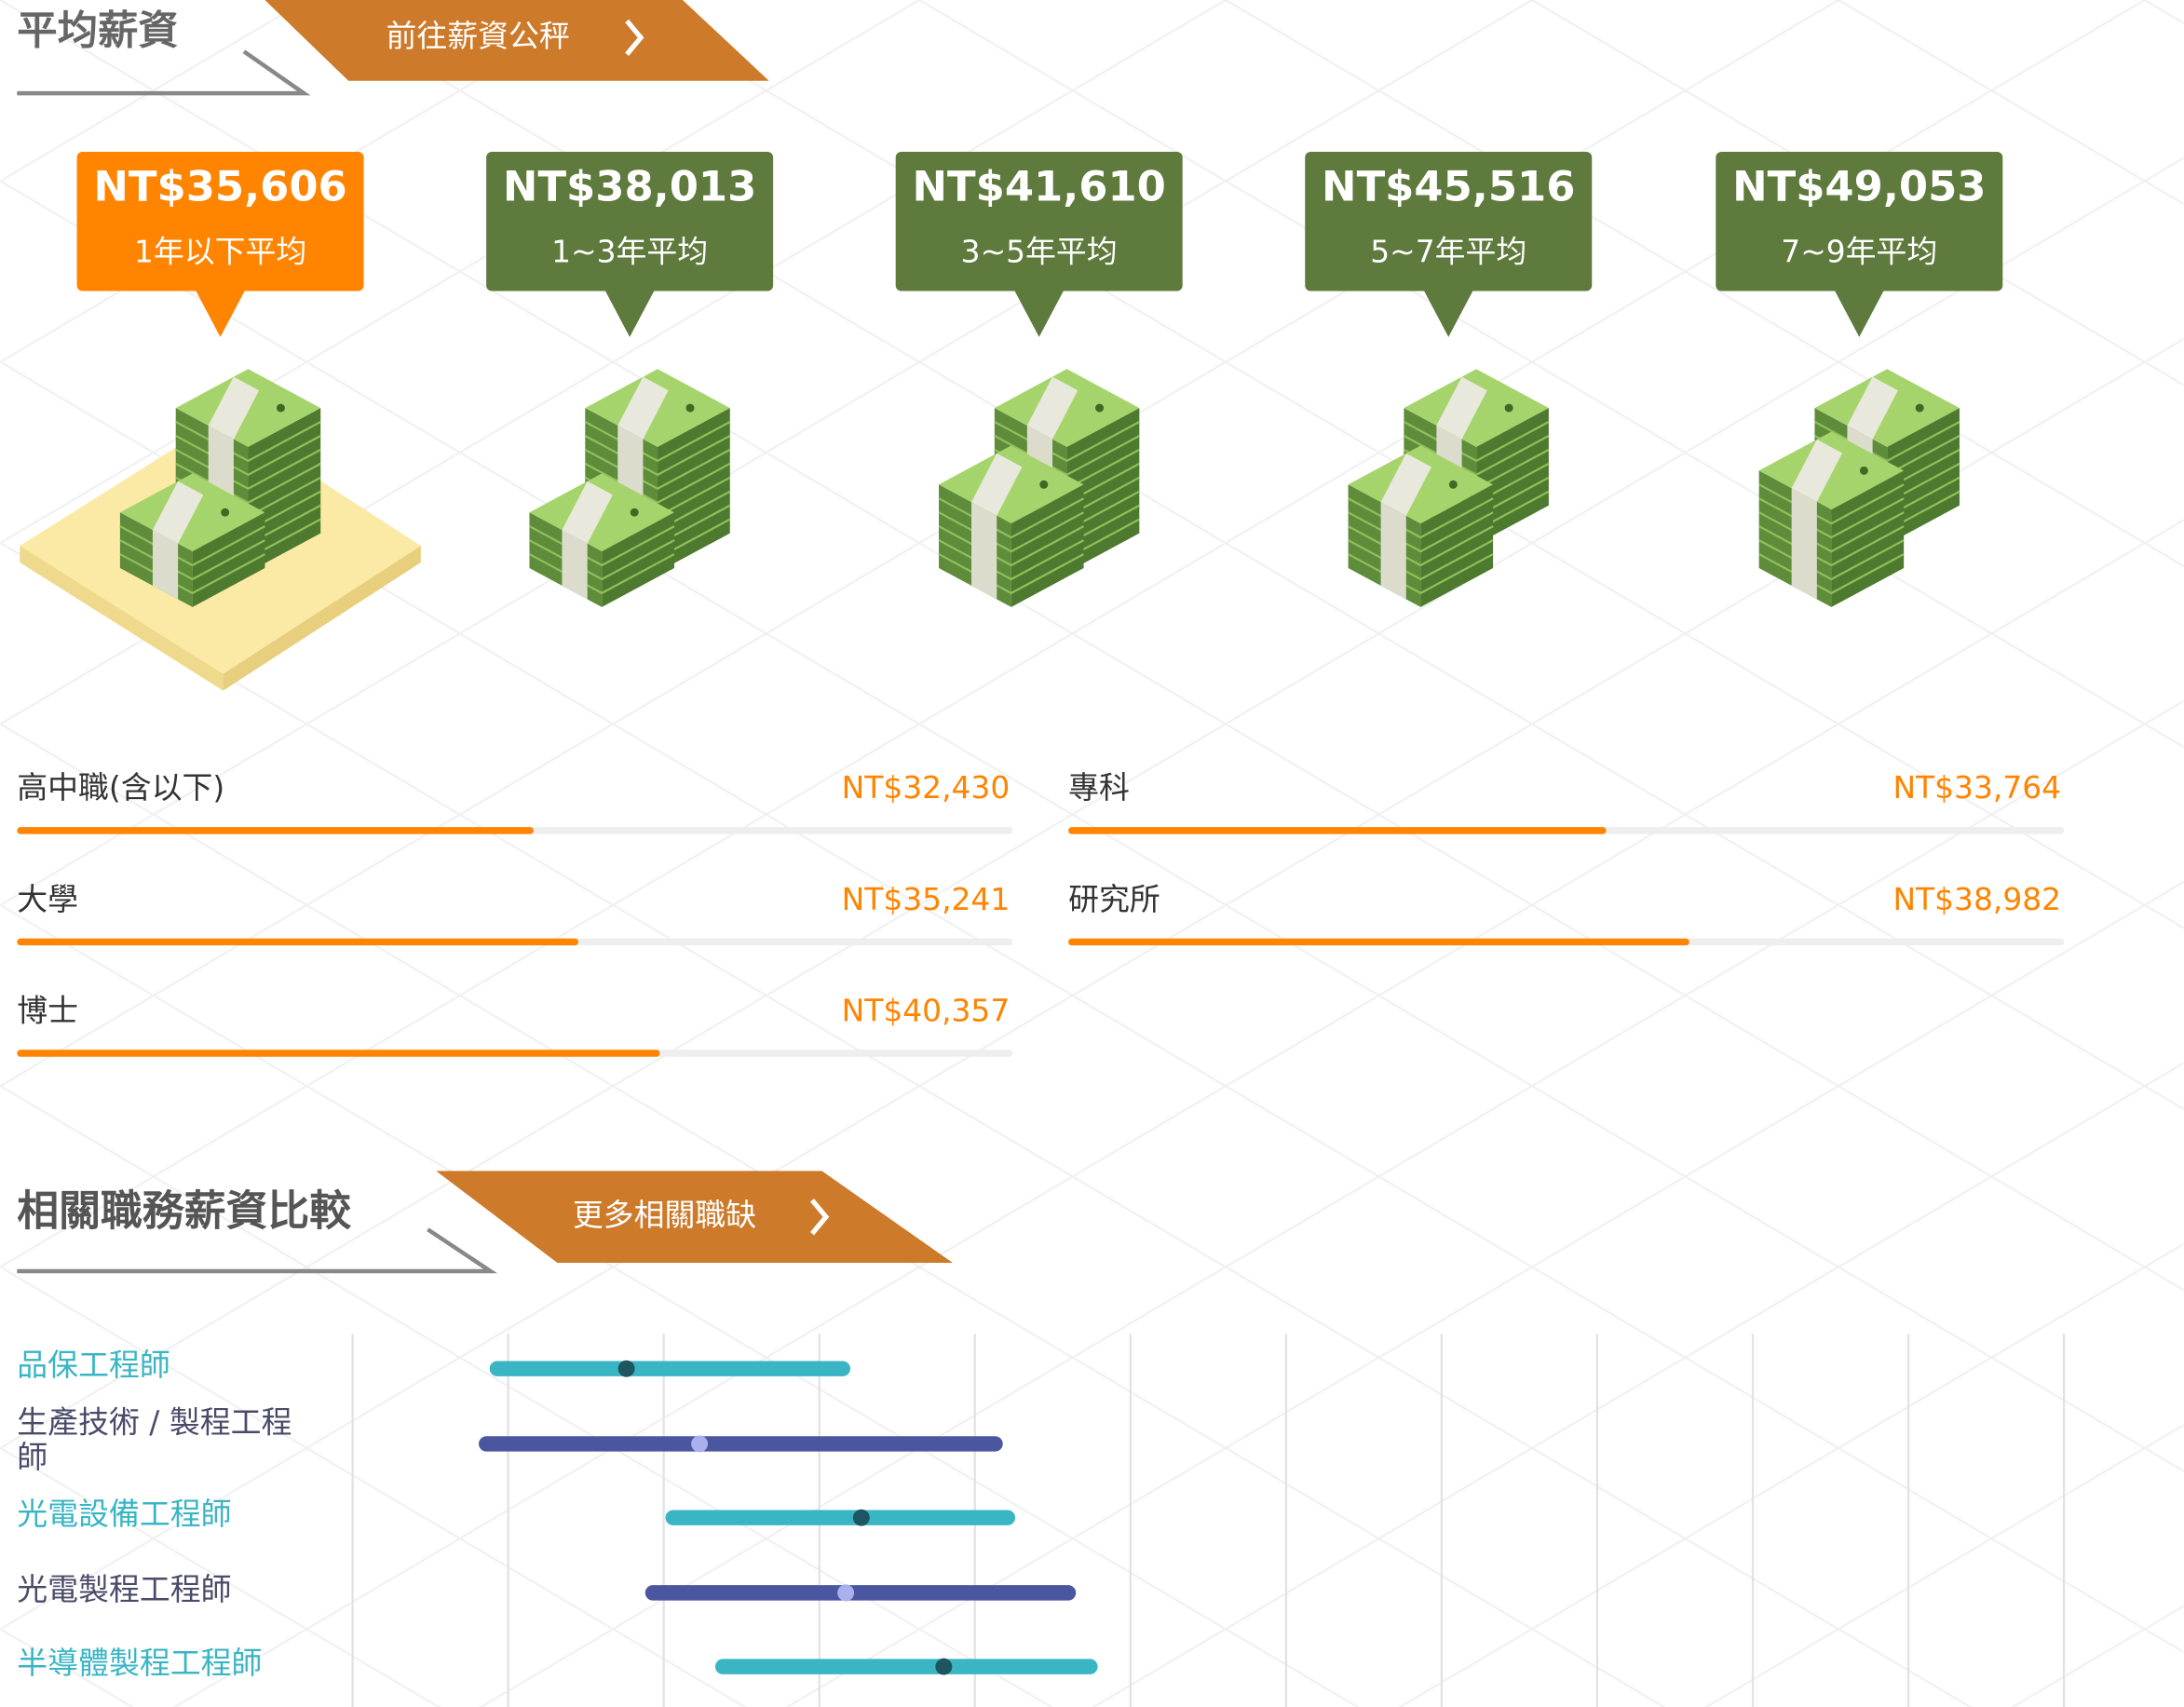  Describe the element at coordinates (120, 787) in the screenshot. I see `education-label: 高中職(含以下)` at that location.